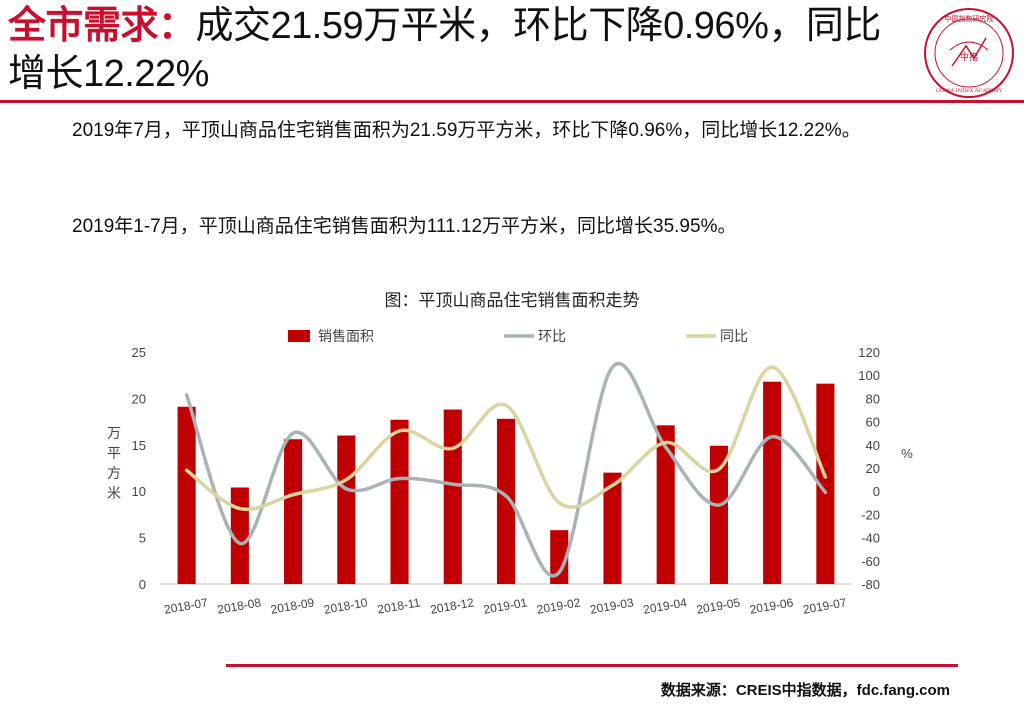 Image resolution: width=1024 pixels, height=709 pixels. Describe the element at coordinates (452, 605) in the screenshot. I see `x-tick-label: 2018-12` at that location.